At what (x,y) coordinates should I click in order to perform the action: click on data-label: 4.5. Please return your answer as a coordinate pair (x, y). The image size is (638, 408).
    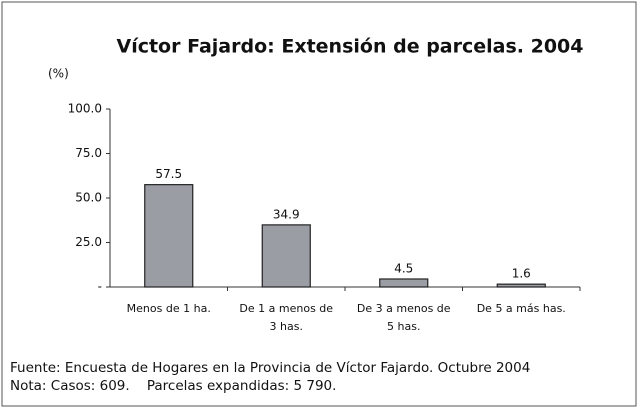
    Looking at the image, I should click on (403, 268).